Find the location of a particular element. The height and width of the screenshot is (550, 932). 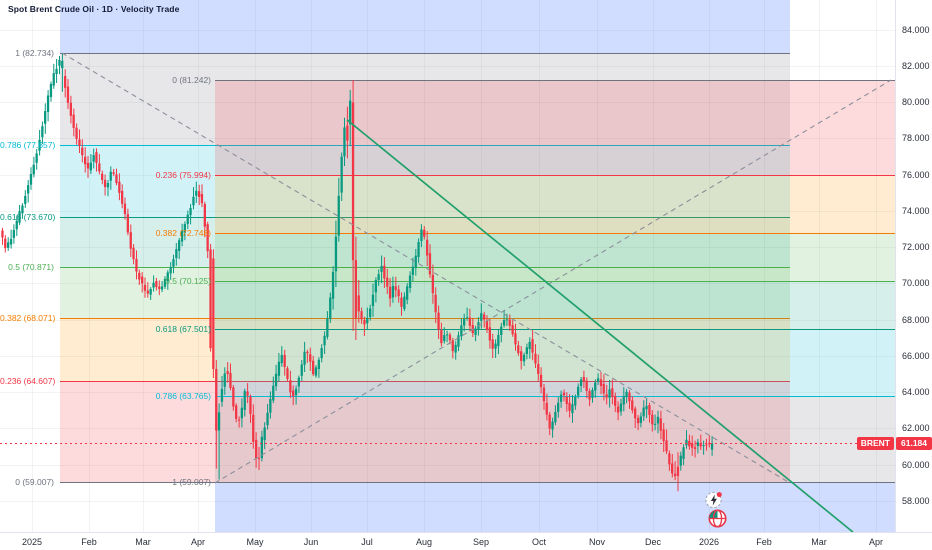

lightning-icon is located at coordinates (713, 500).